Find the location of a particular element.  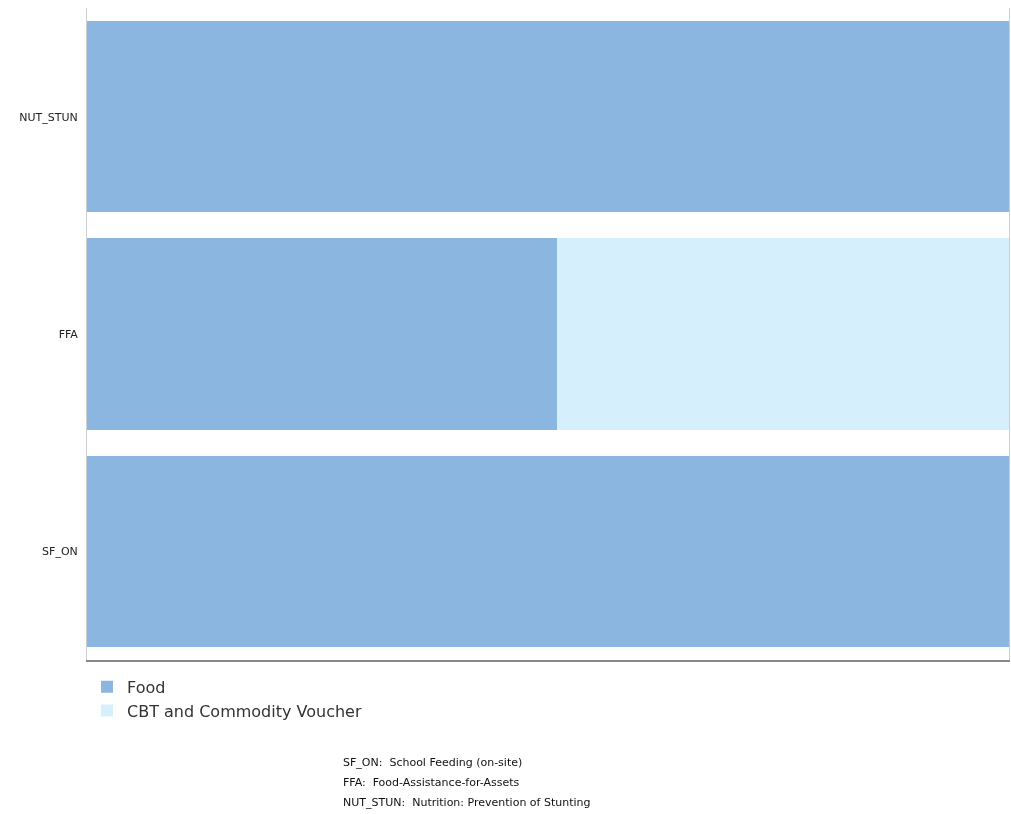

y-tick-label: SF_ON is located at coordinates (60, 552).